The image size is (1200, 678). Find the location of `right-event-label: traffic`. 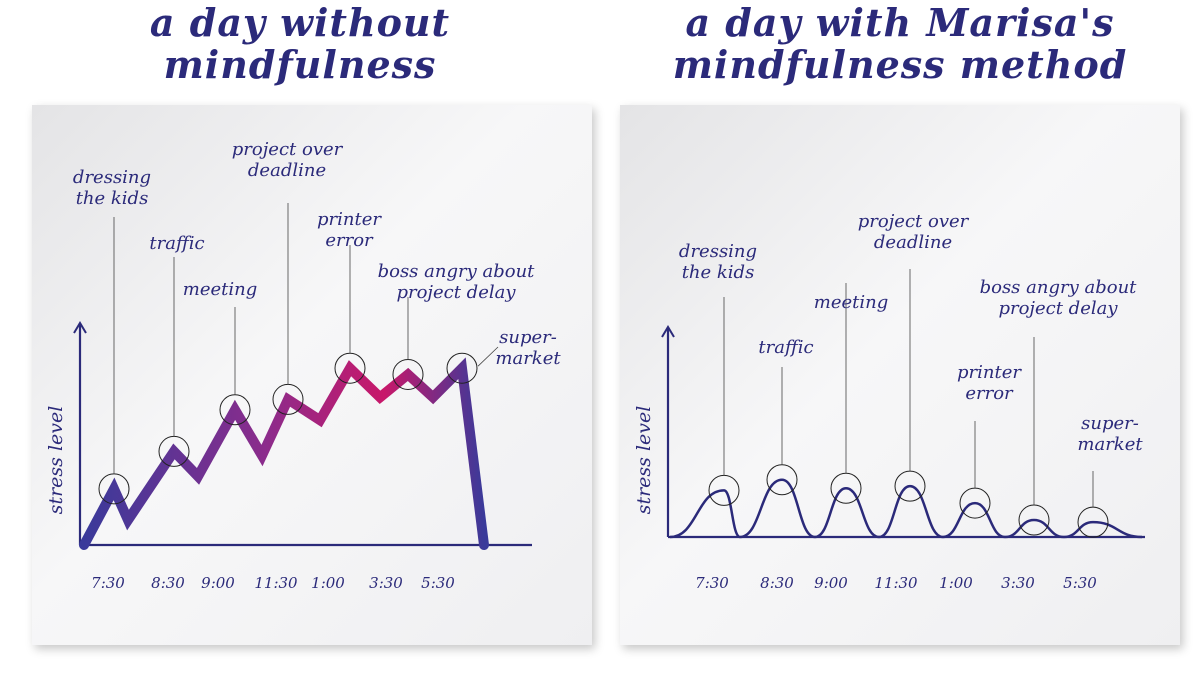

right-event-label: traffic is located at coordinates (785, 347).